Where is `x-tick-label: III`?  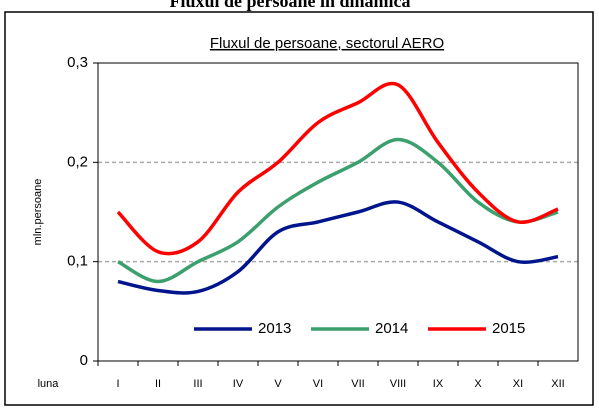
x-tick-label: III is located at coordinates (197, 384).